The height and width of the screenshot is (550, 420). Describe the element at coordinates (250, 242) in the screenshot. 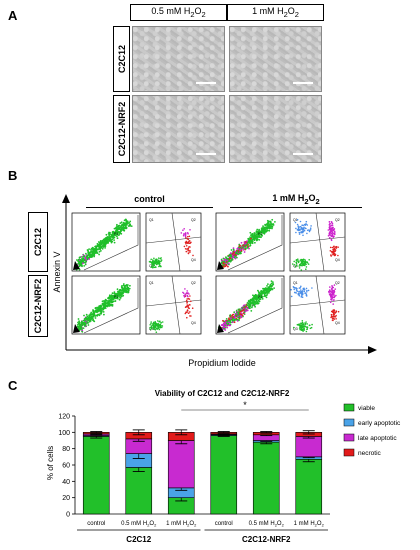

I see `scatter-plot-0-1: P1` at that location.